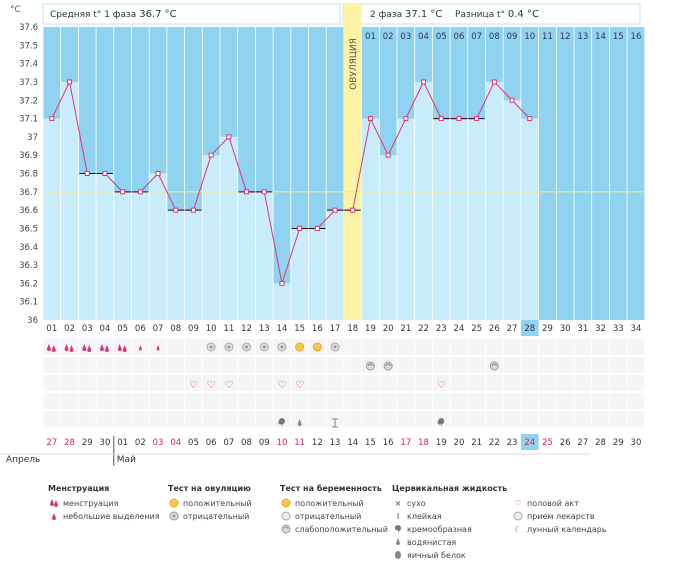 Image resolution: width=677 pixels, height=582 pixels. Describe the element at coordinates (282, 443) in the screenshot. I see `date-label: 10` at that location.